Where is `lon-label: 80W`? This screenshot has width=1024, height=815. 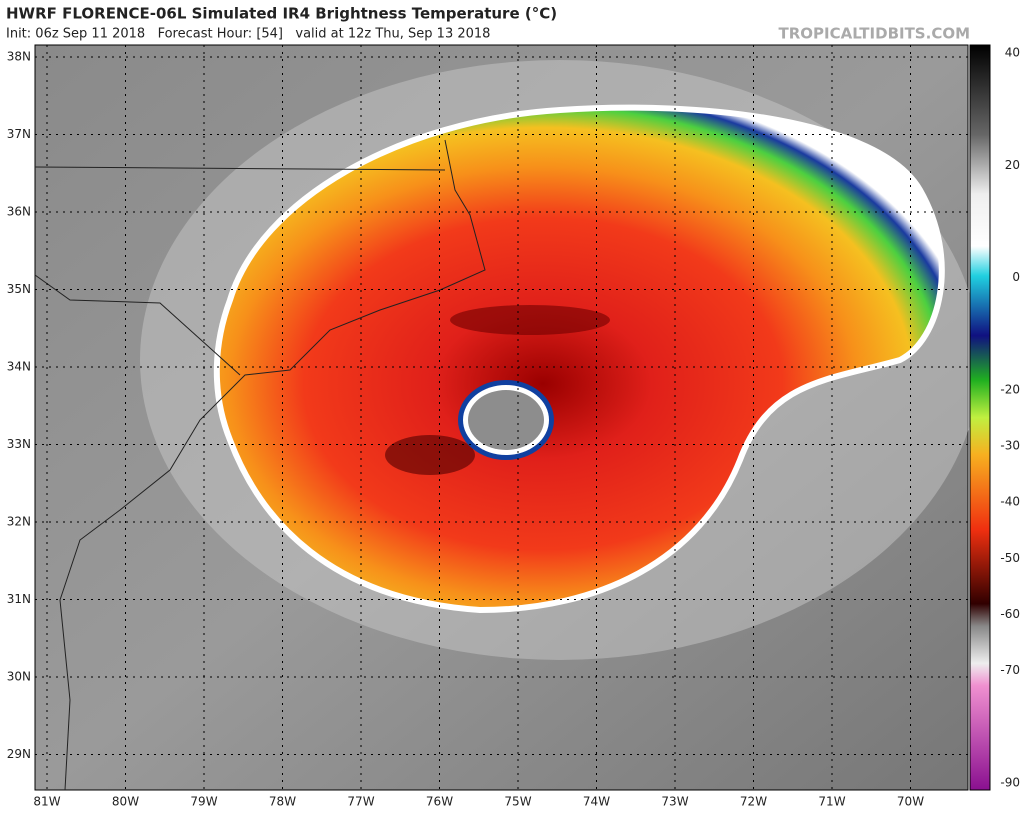
lon-label: 80W is located at coordinates (125, 802).